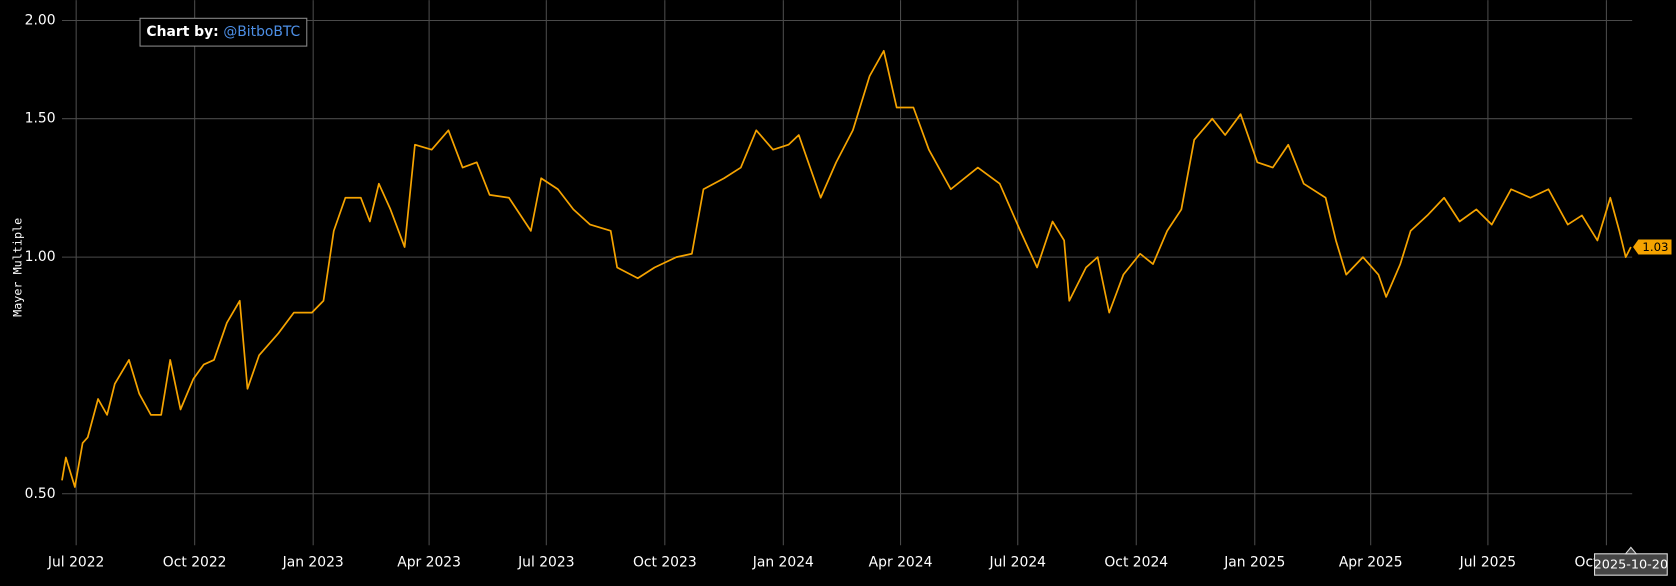 This screenshot has width=1676, height=586. Describe the element at coordinates (40, 20) in the screenshot. I see `y-tick-label: 2.00` at that location.